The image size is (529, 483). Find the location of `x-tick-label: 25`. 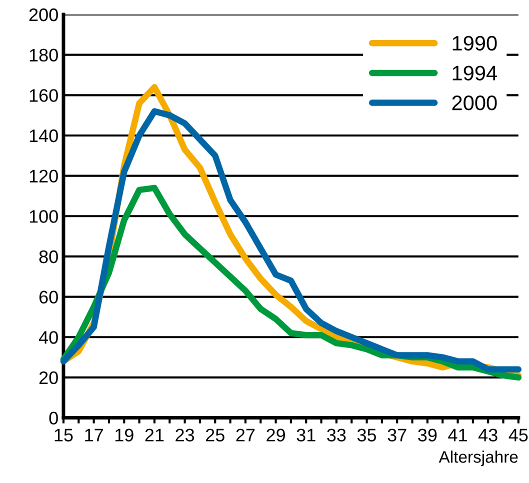

x-tick-label: 25 is located at coordinates (215, 435).